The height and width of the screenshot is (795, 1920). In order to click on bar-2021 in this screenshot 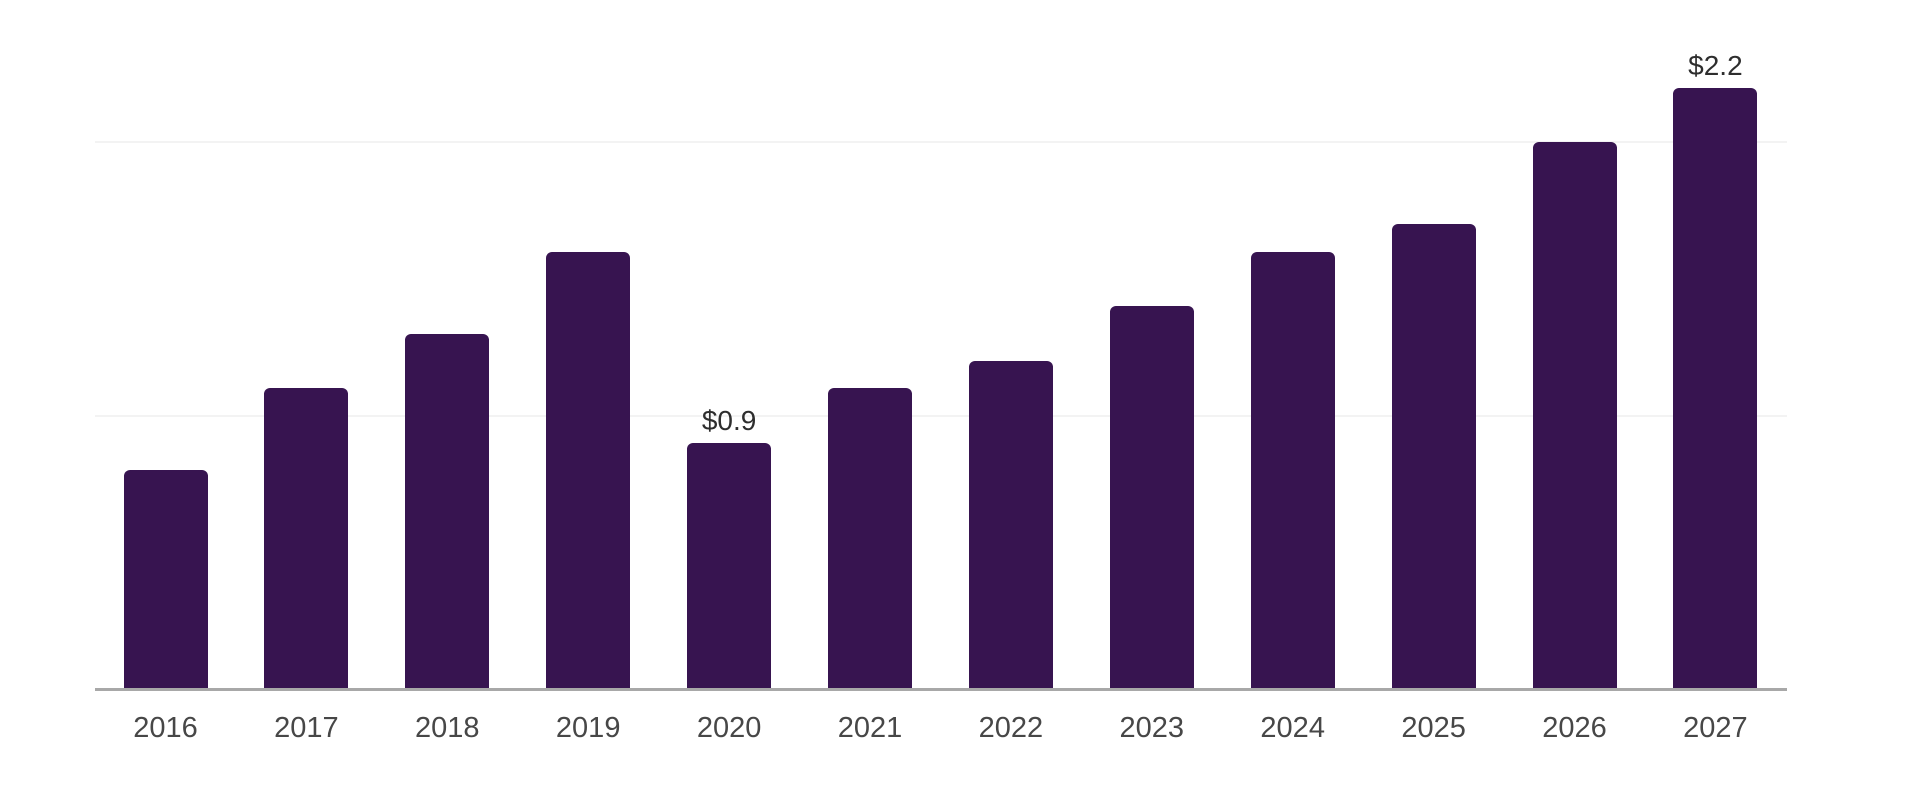, I will do `click(870, 538)`.